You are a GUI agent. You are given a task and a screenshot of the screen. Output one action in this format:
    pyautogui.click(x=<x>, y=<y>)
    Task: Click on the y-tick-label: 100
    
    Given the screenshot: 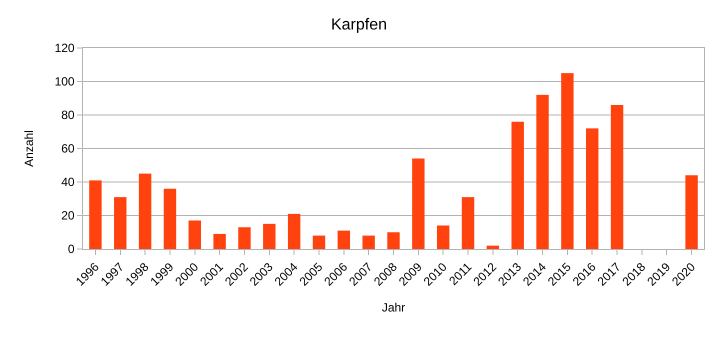 What is the action you would take?
    pyautogui.click(x=64, y=81)
    